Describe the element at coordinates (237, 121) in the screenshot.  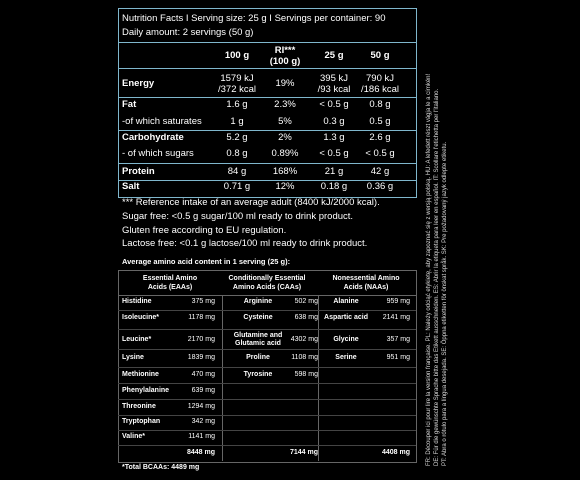
I see `row-value: 1 g` at that location.